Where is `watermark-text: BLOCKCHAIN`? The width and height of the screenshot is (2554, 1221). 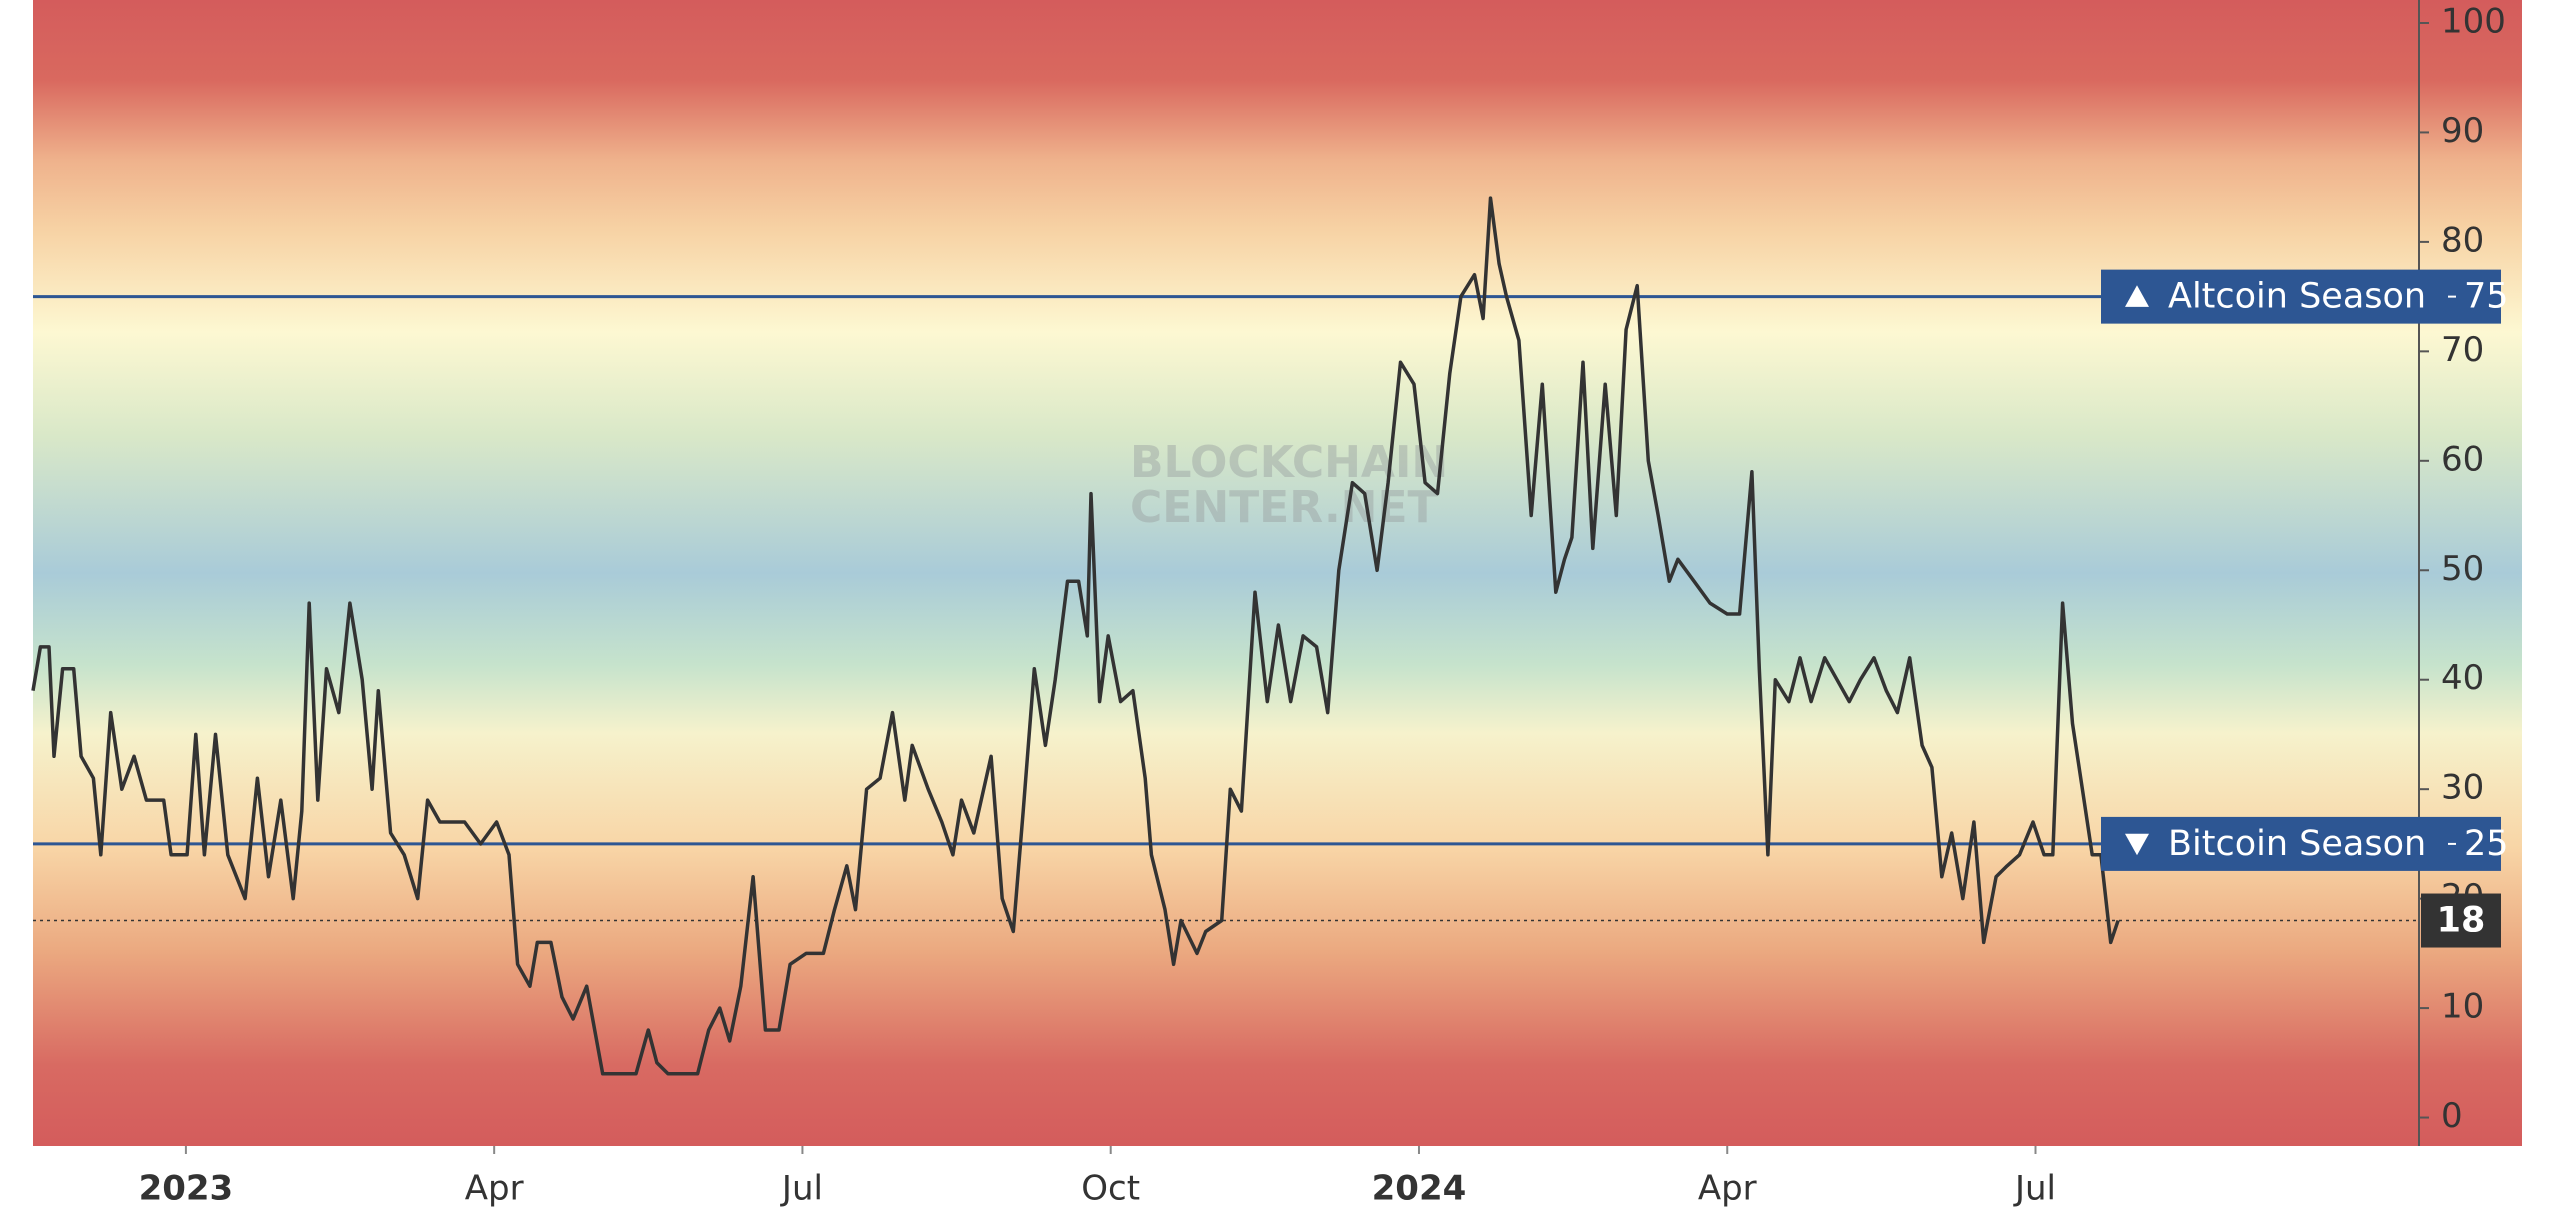 watermark-text: BLOCKCHAIN is located at coordinates (1289, 462).